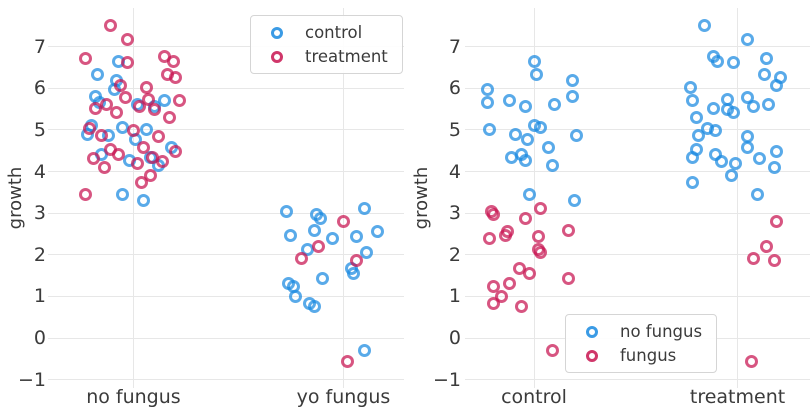 This screenshot has height=411, width=811. I want to click on x-category-label: control, so click(534, 397).